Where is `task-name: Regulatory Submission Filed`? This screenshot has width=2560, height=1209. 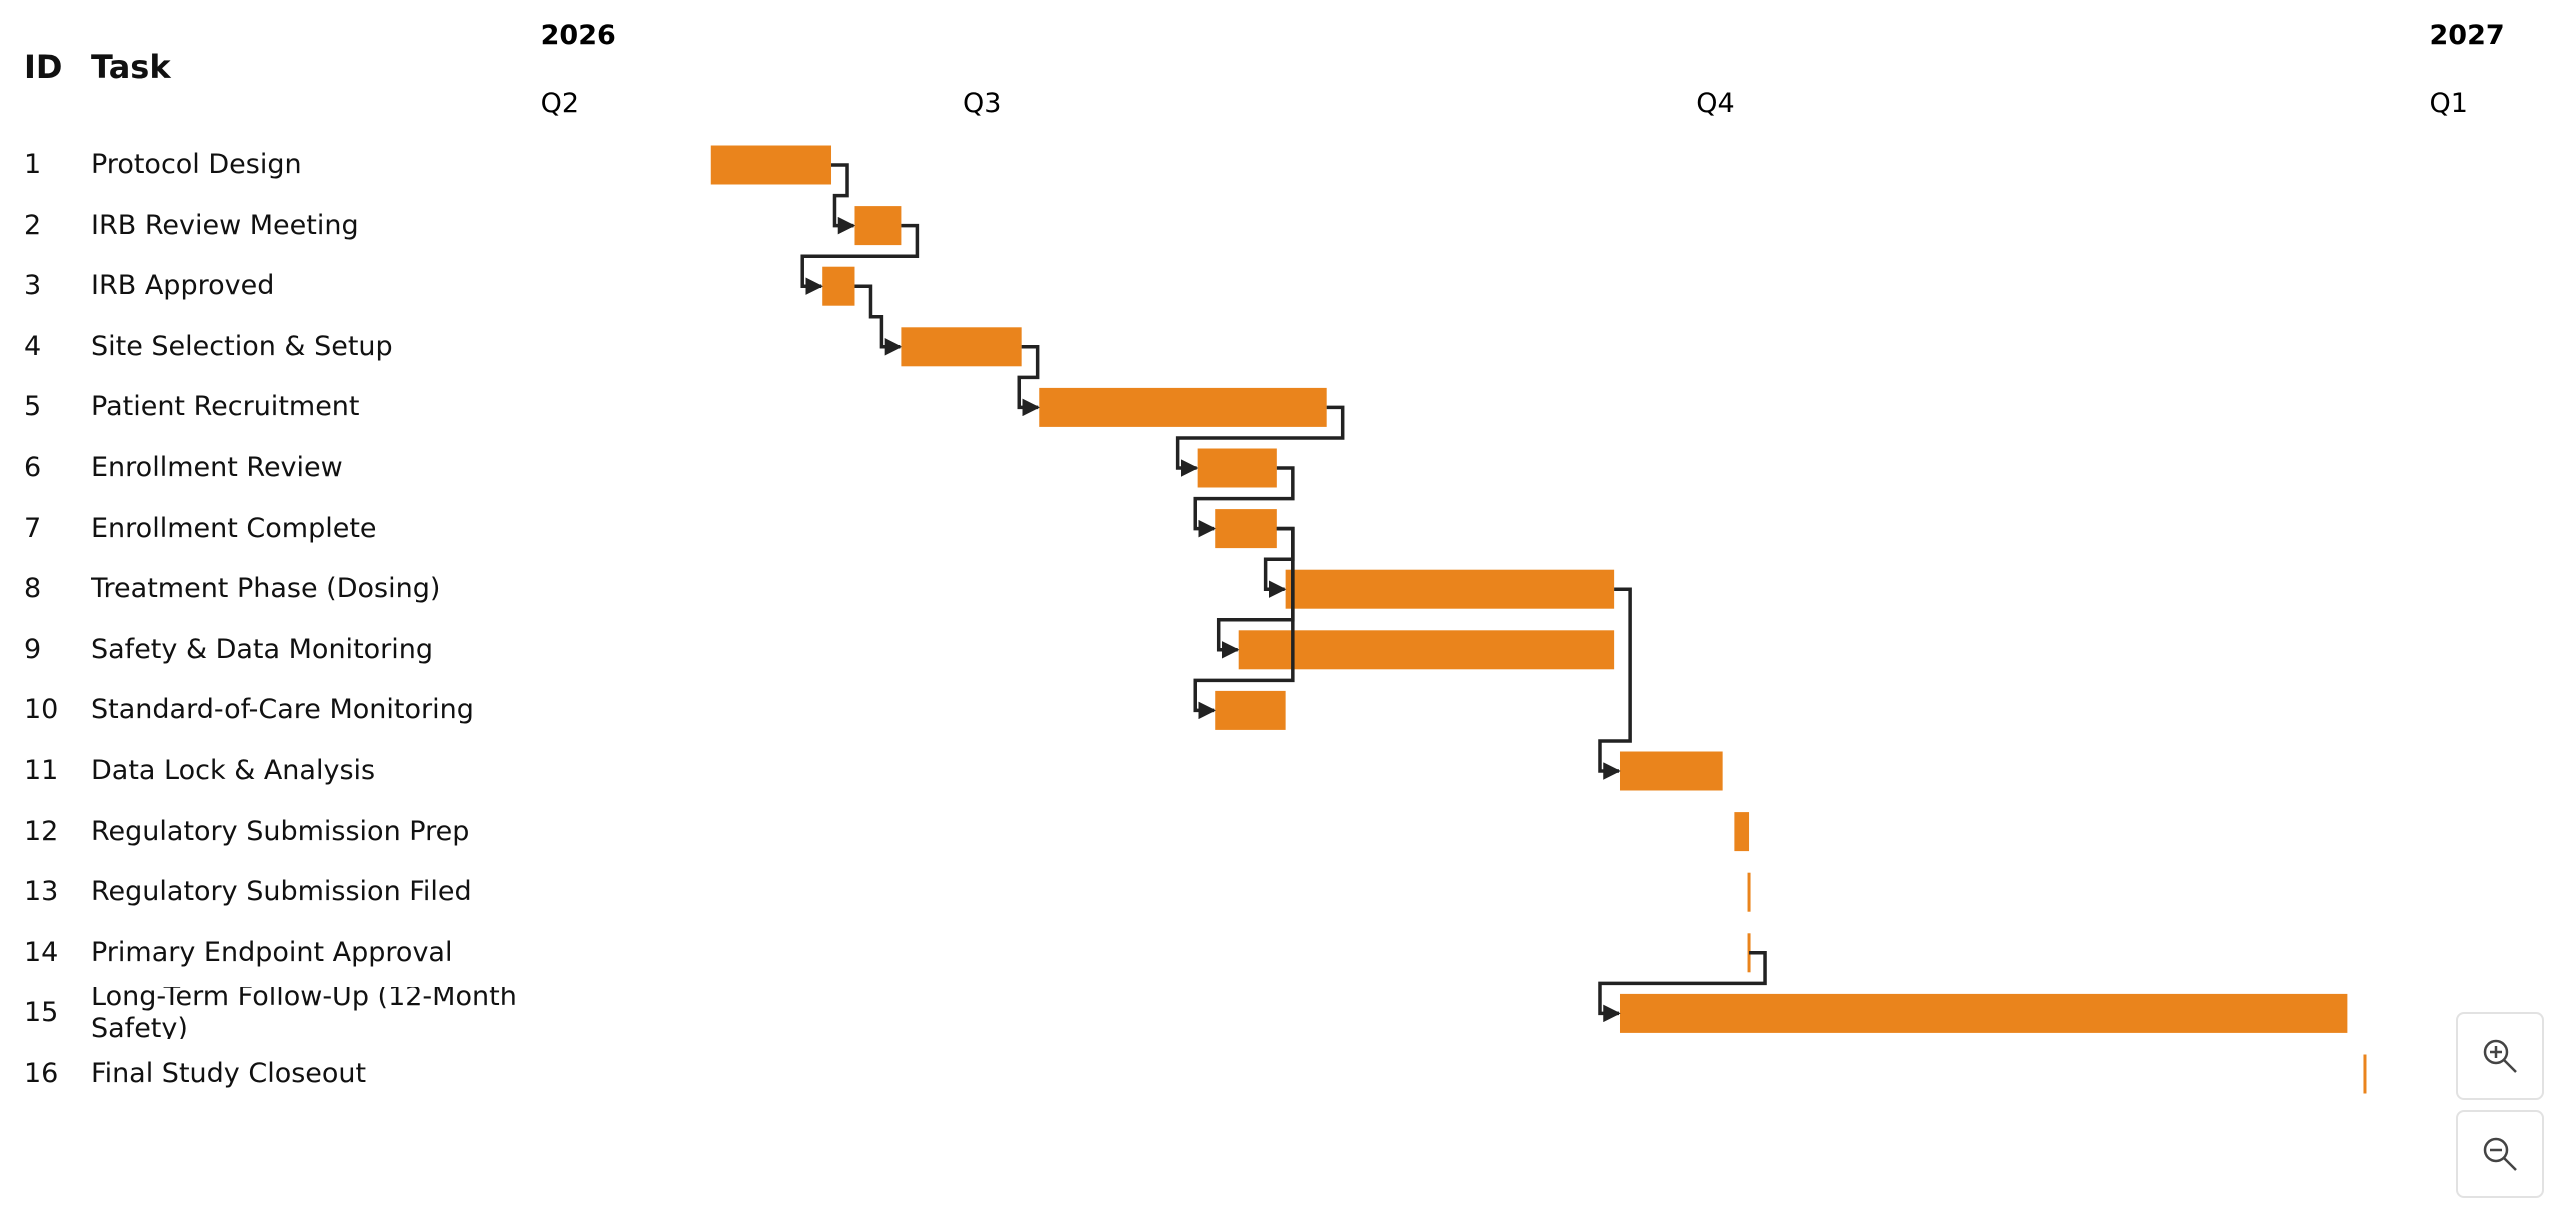 task-name: Regulatory Submission Filed is located at coordinates (281, 892).